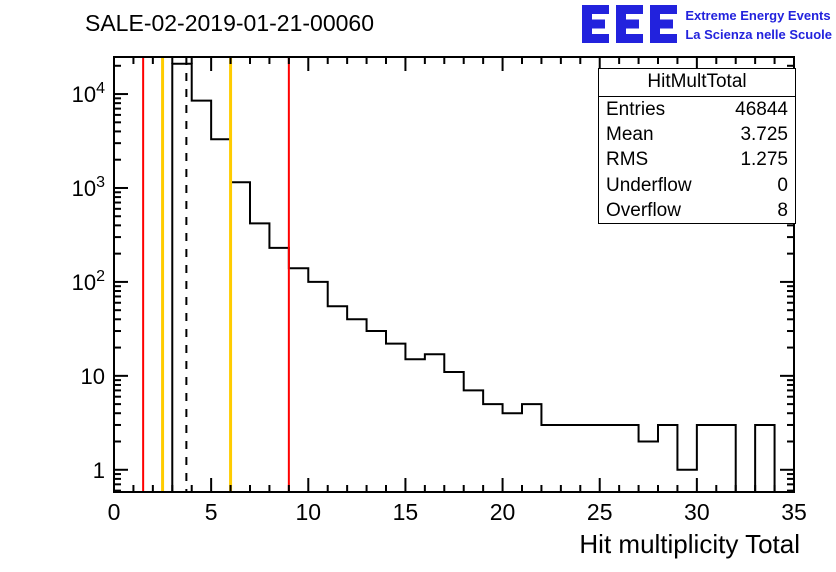 This screenshot has height=572, width=836. I want to click on y-tick-label: 1, so click(99, 470).